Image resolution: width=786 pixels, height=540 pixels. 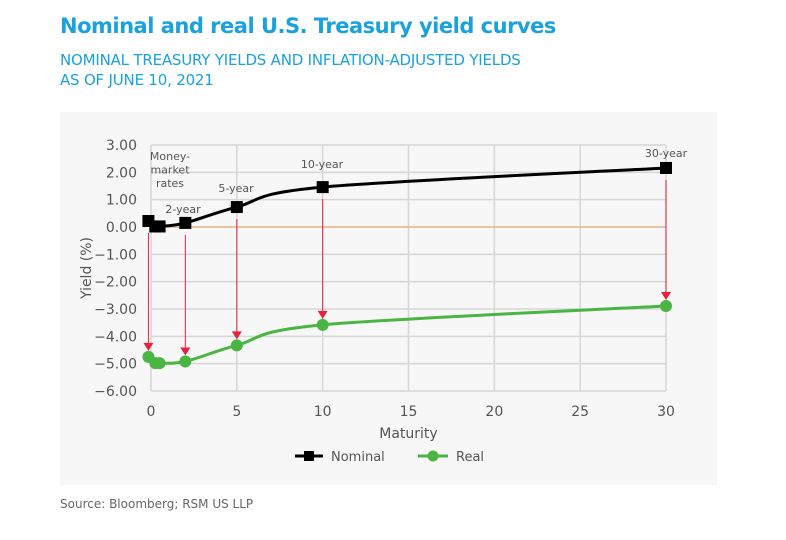 I want to click on x-tick-label: 0, so click(x=151, y=412).